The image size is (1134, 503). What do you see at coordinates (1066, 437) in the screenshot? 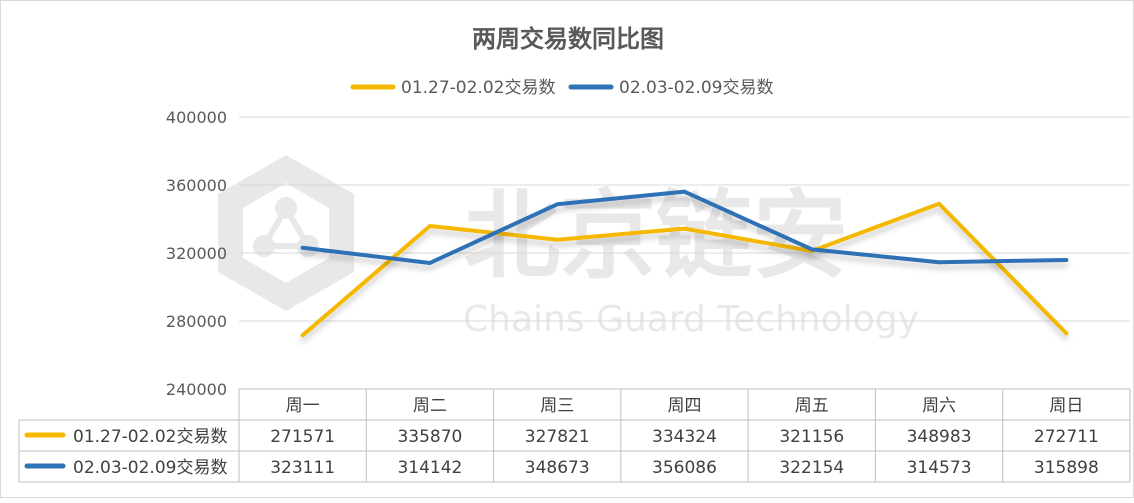
I see `table-cell-value: 272711` at bounding box center [1066, 437].